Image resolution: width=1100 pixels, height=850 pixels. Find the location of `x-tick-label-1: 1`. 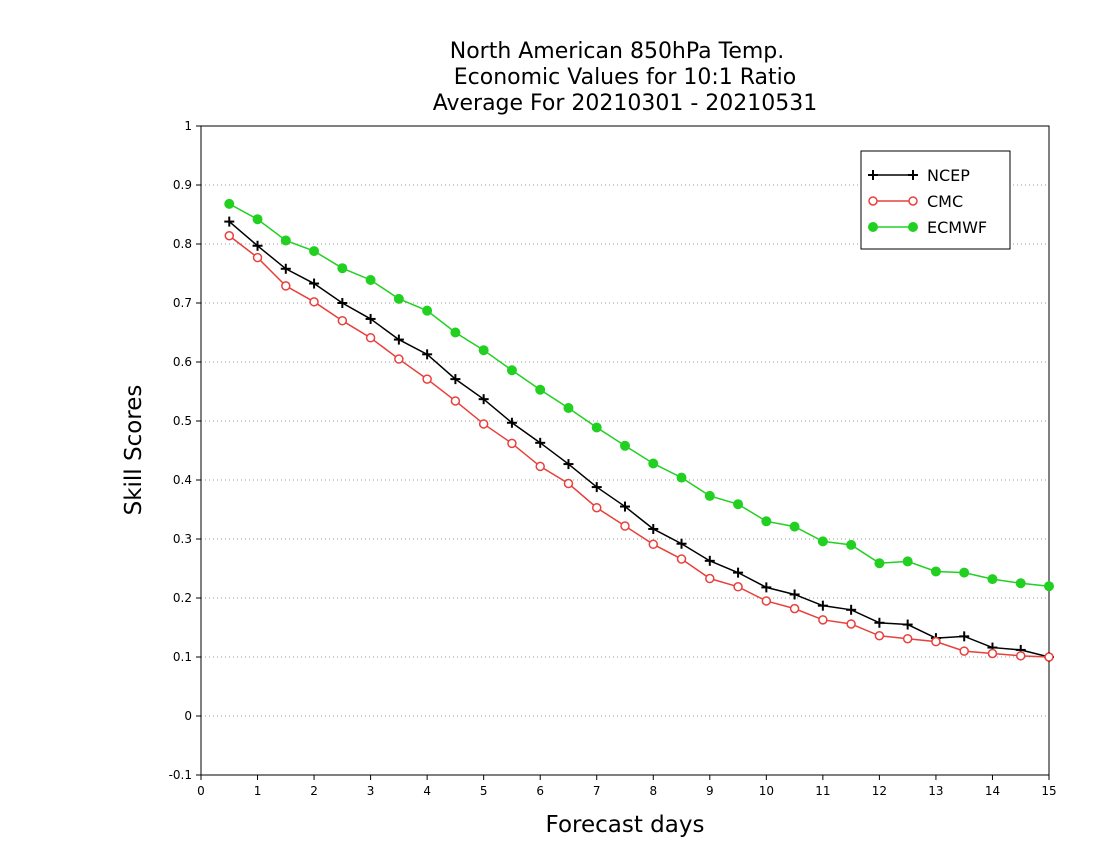

x-tick-label-1: 1 is located at coordinates (258, 791).